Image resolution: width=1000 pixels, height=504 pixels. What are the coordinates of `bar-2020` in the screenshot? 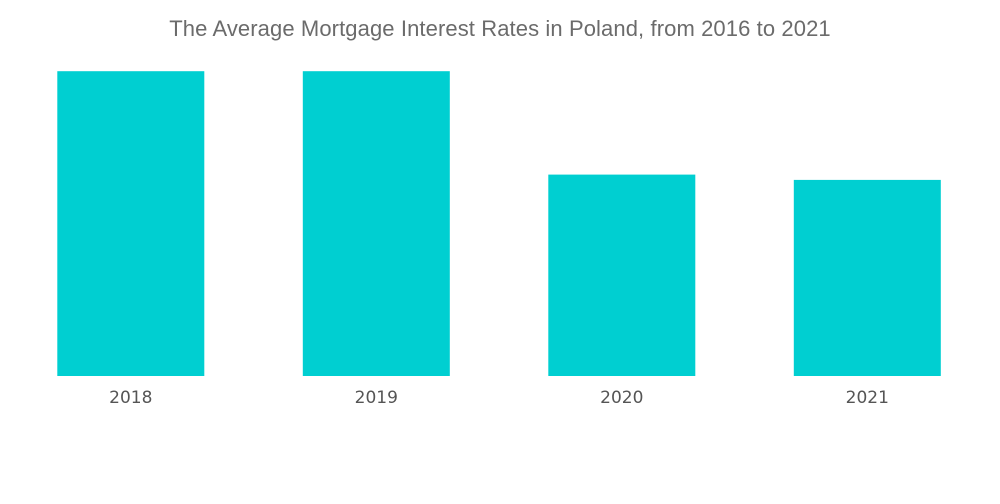 It's located at (622, 275).